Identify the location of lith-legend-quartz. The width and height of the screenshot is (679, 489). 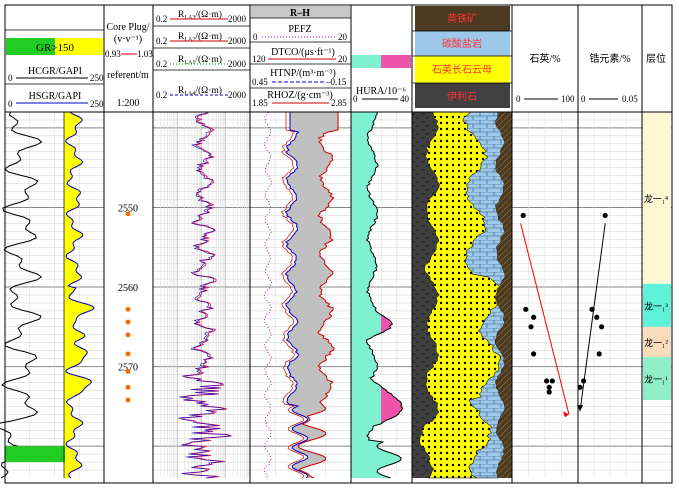
(462, 69).